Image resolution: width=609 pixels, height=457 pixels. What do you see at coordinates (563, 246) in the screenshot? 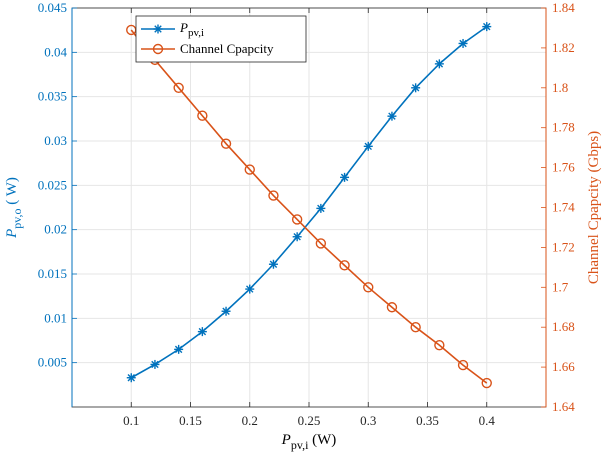
I see `right-y-tick-label: 1.72` at bounding box center [563, 246].